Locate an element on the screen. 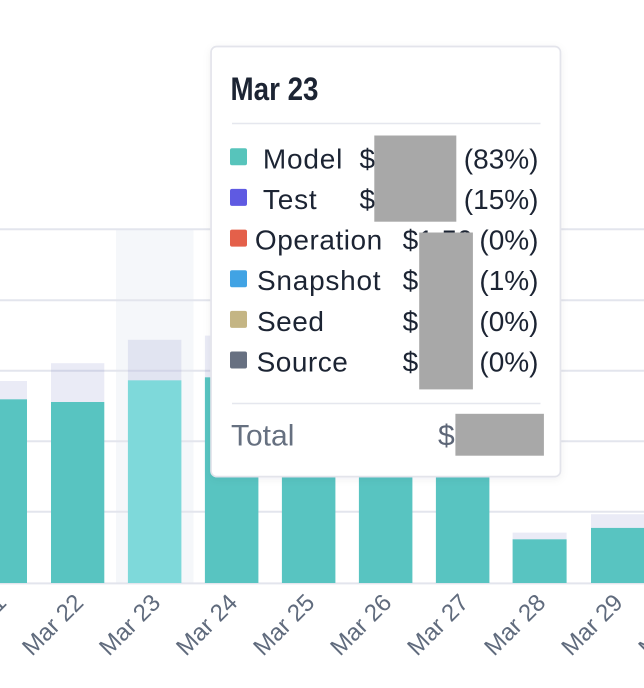  svg-text: (1%) is located at coordinates (508, 280).